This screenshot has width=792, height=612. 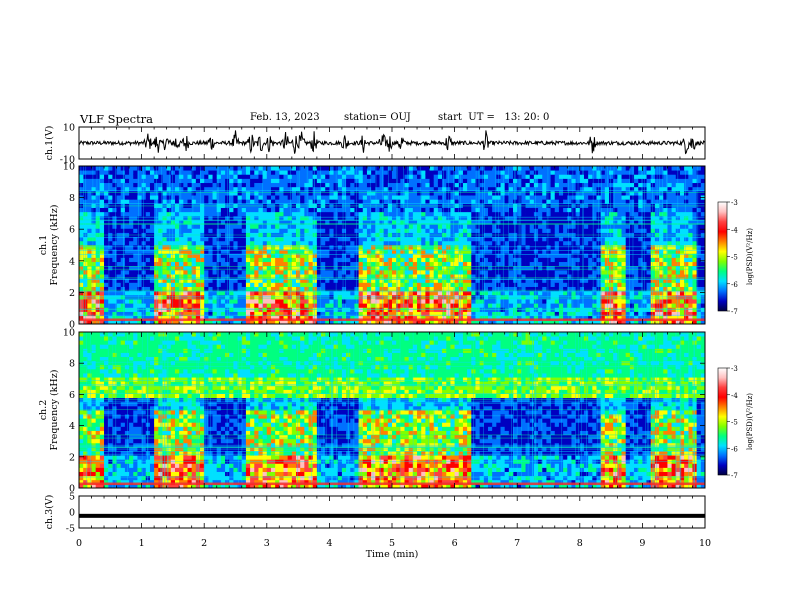 I want to click on ch2-spectrogram-ytick-label: 0, so click(x=72, y=489).